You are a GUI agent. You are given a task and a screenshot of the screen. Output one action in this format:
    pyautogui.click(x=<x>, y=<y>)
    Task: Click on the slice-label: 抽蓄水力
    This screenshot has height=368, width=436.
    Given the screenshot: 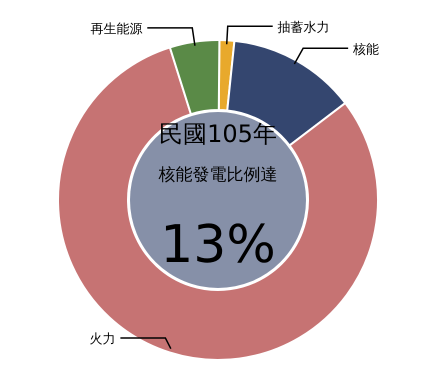 What is the action you would take?
    pyautogui.click(x=304, y=28)
    